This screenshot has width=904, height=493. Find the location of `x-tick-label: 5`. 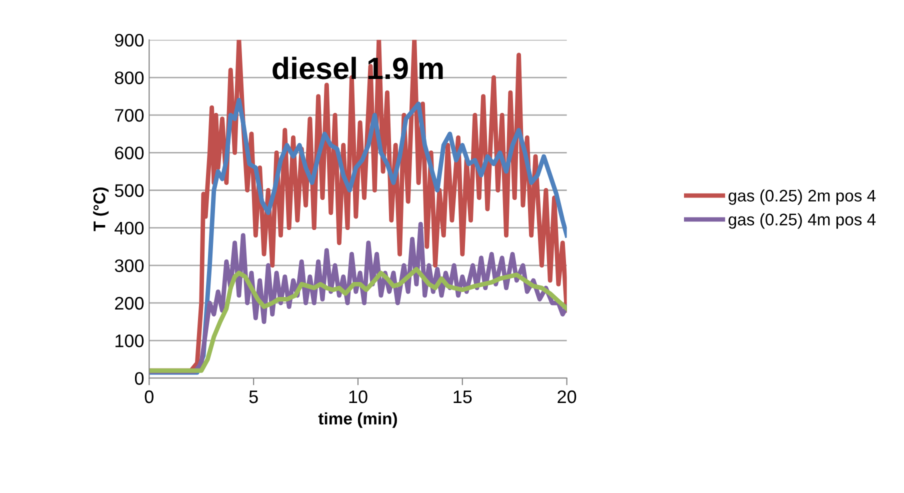

x-tick-label: 5 is located at coordinates (253, 397).